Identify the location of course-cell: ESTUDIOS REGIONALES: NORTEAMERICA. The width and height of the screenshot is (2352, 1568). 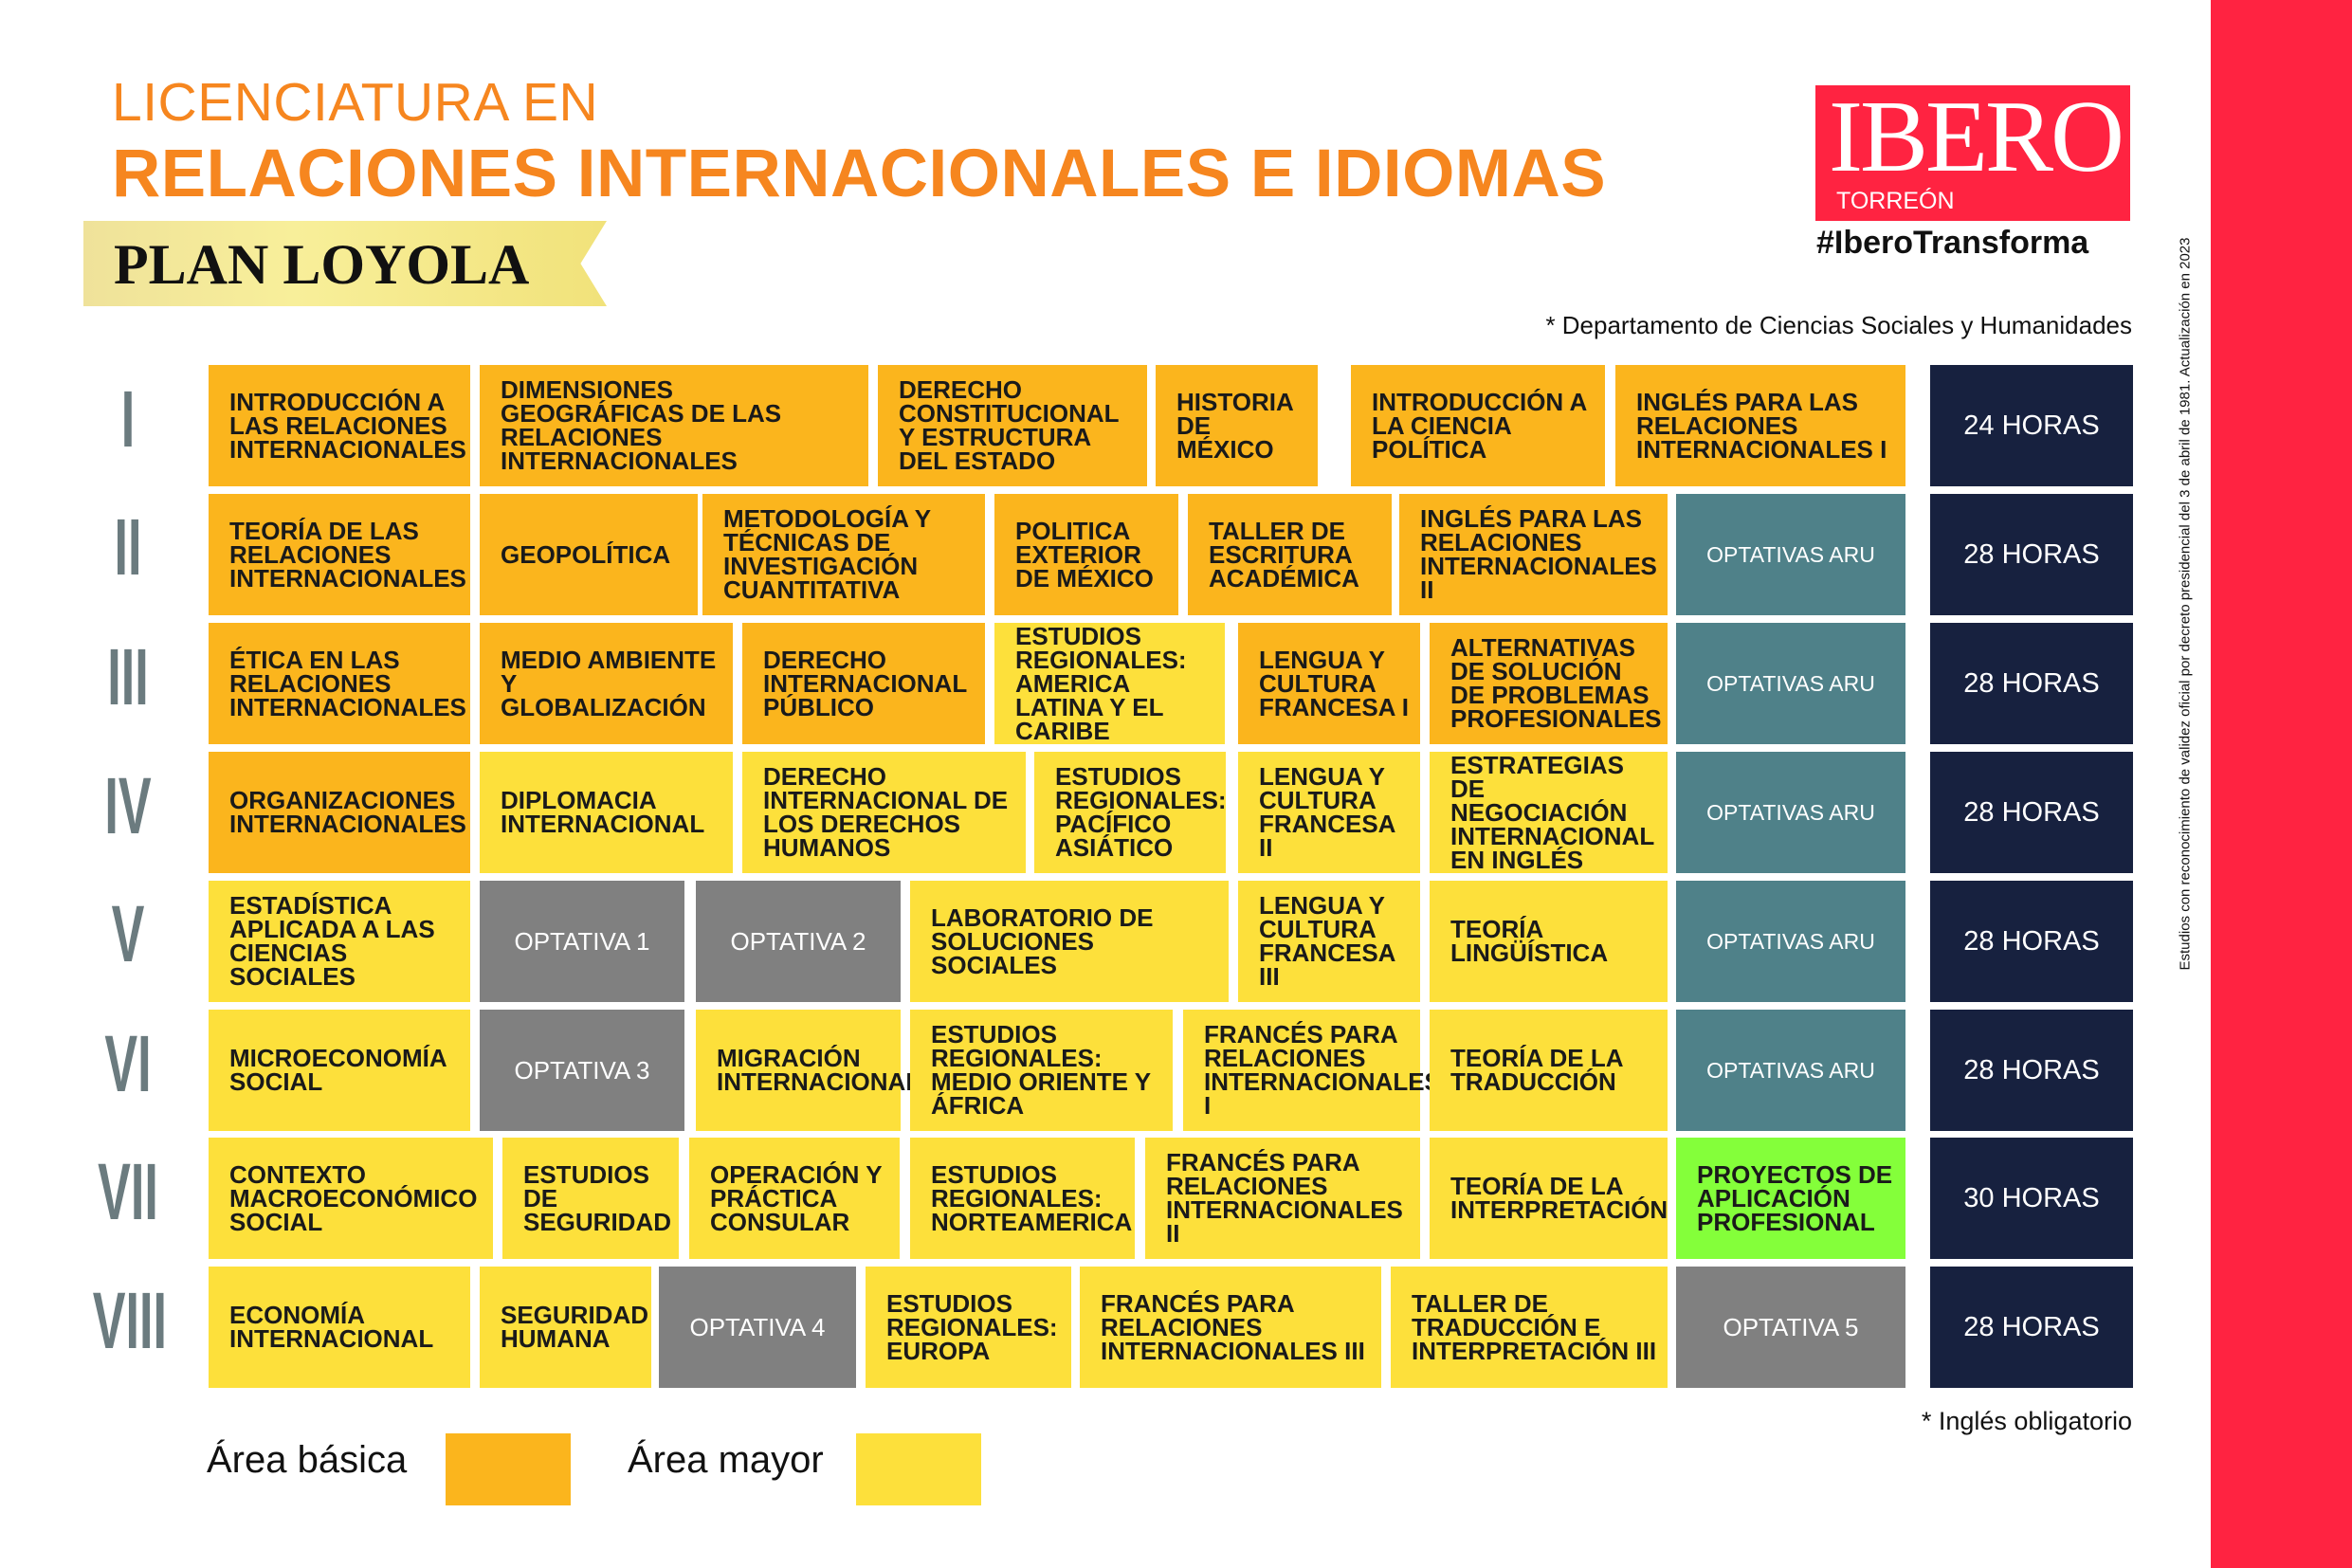
(1022, 1198).